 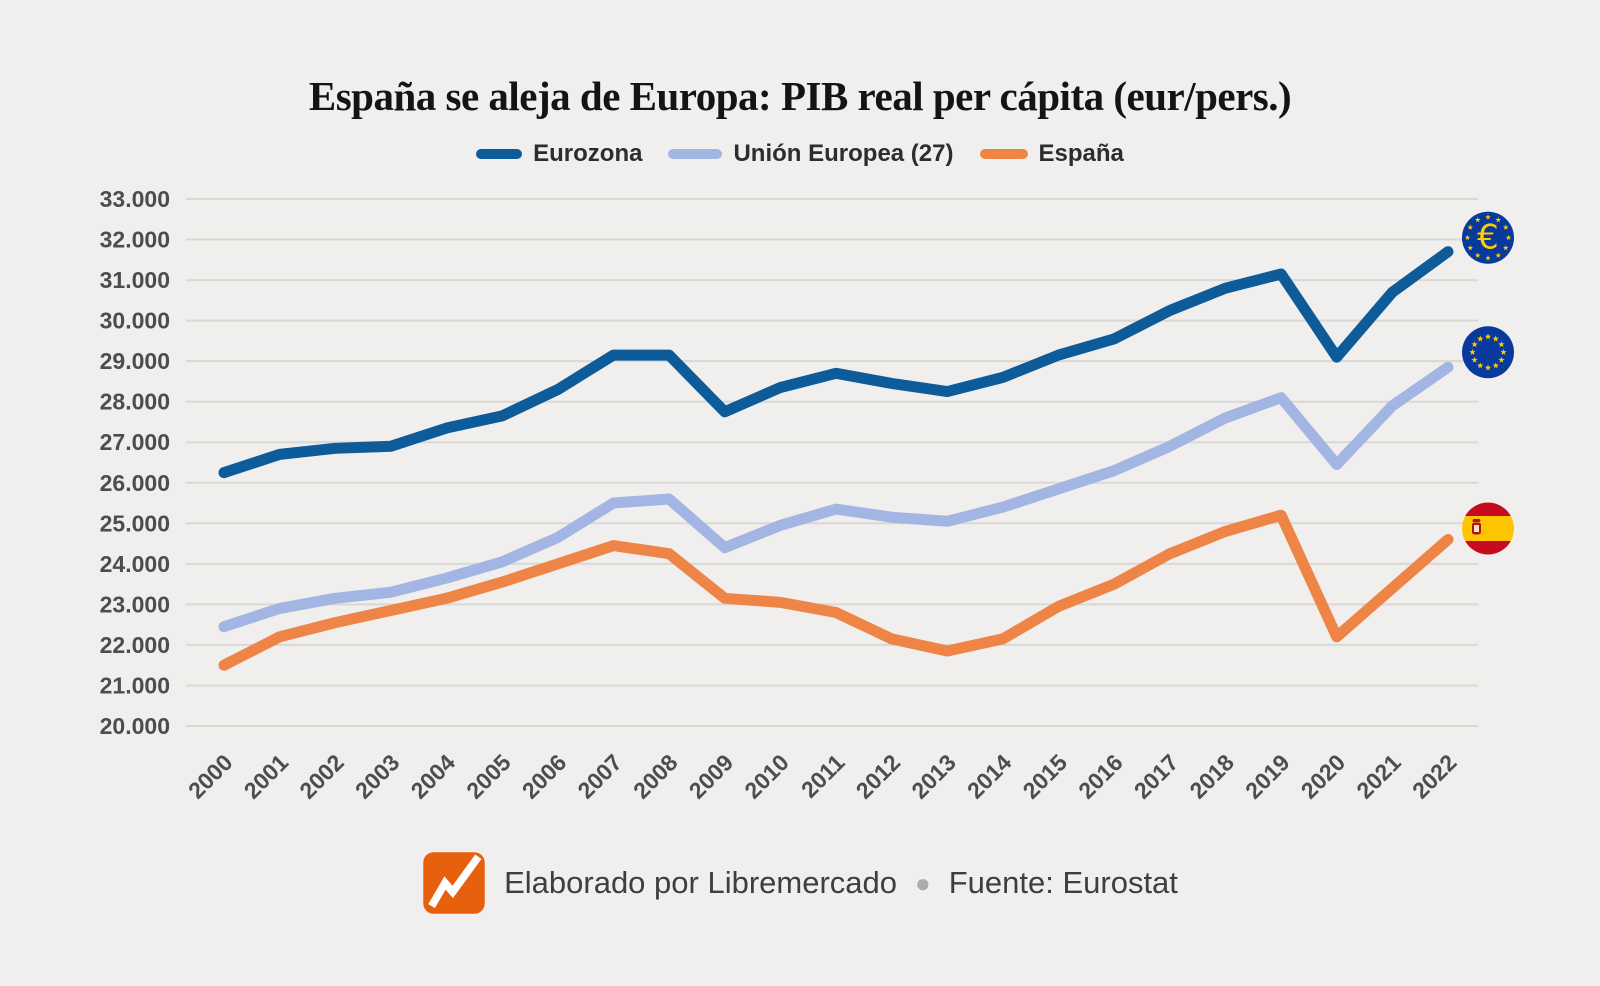 I want to click on chart-legend: Eurozona Unión Europea (27) España, so click(x=800, y=154).